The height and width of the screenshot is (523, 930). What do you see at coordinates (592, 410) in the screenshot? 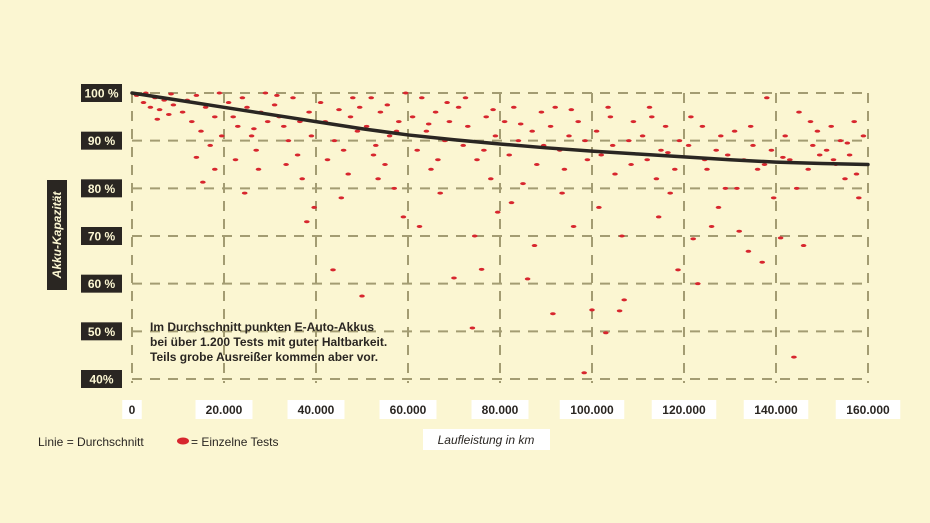
I see `x-tick-label: 100.000` at bounding box center [592, 410].